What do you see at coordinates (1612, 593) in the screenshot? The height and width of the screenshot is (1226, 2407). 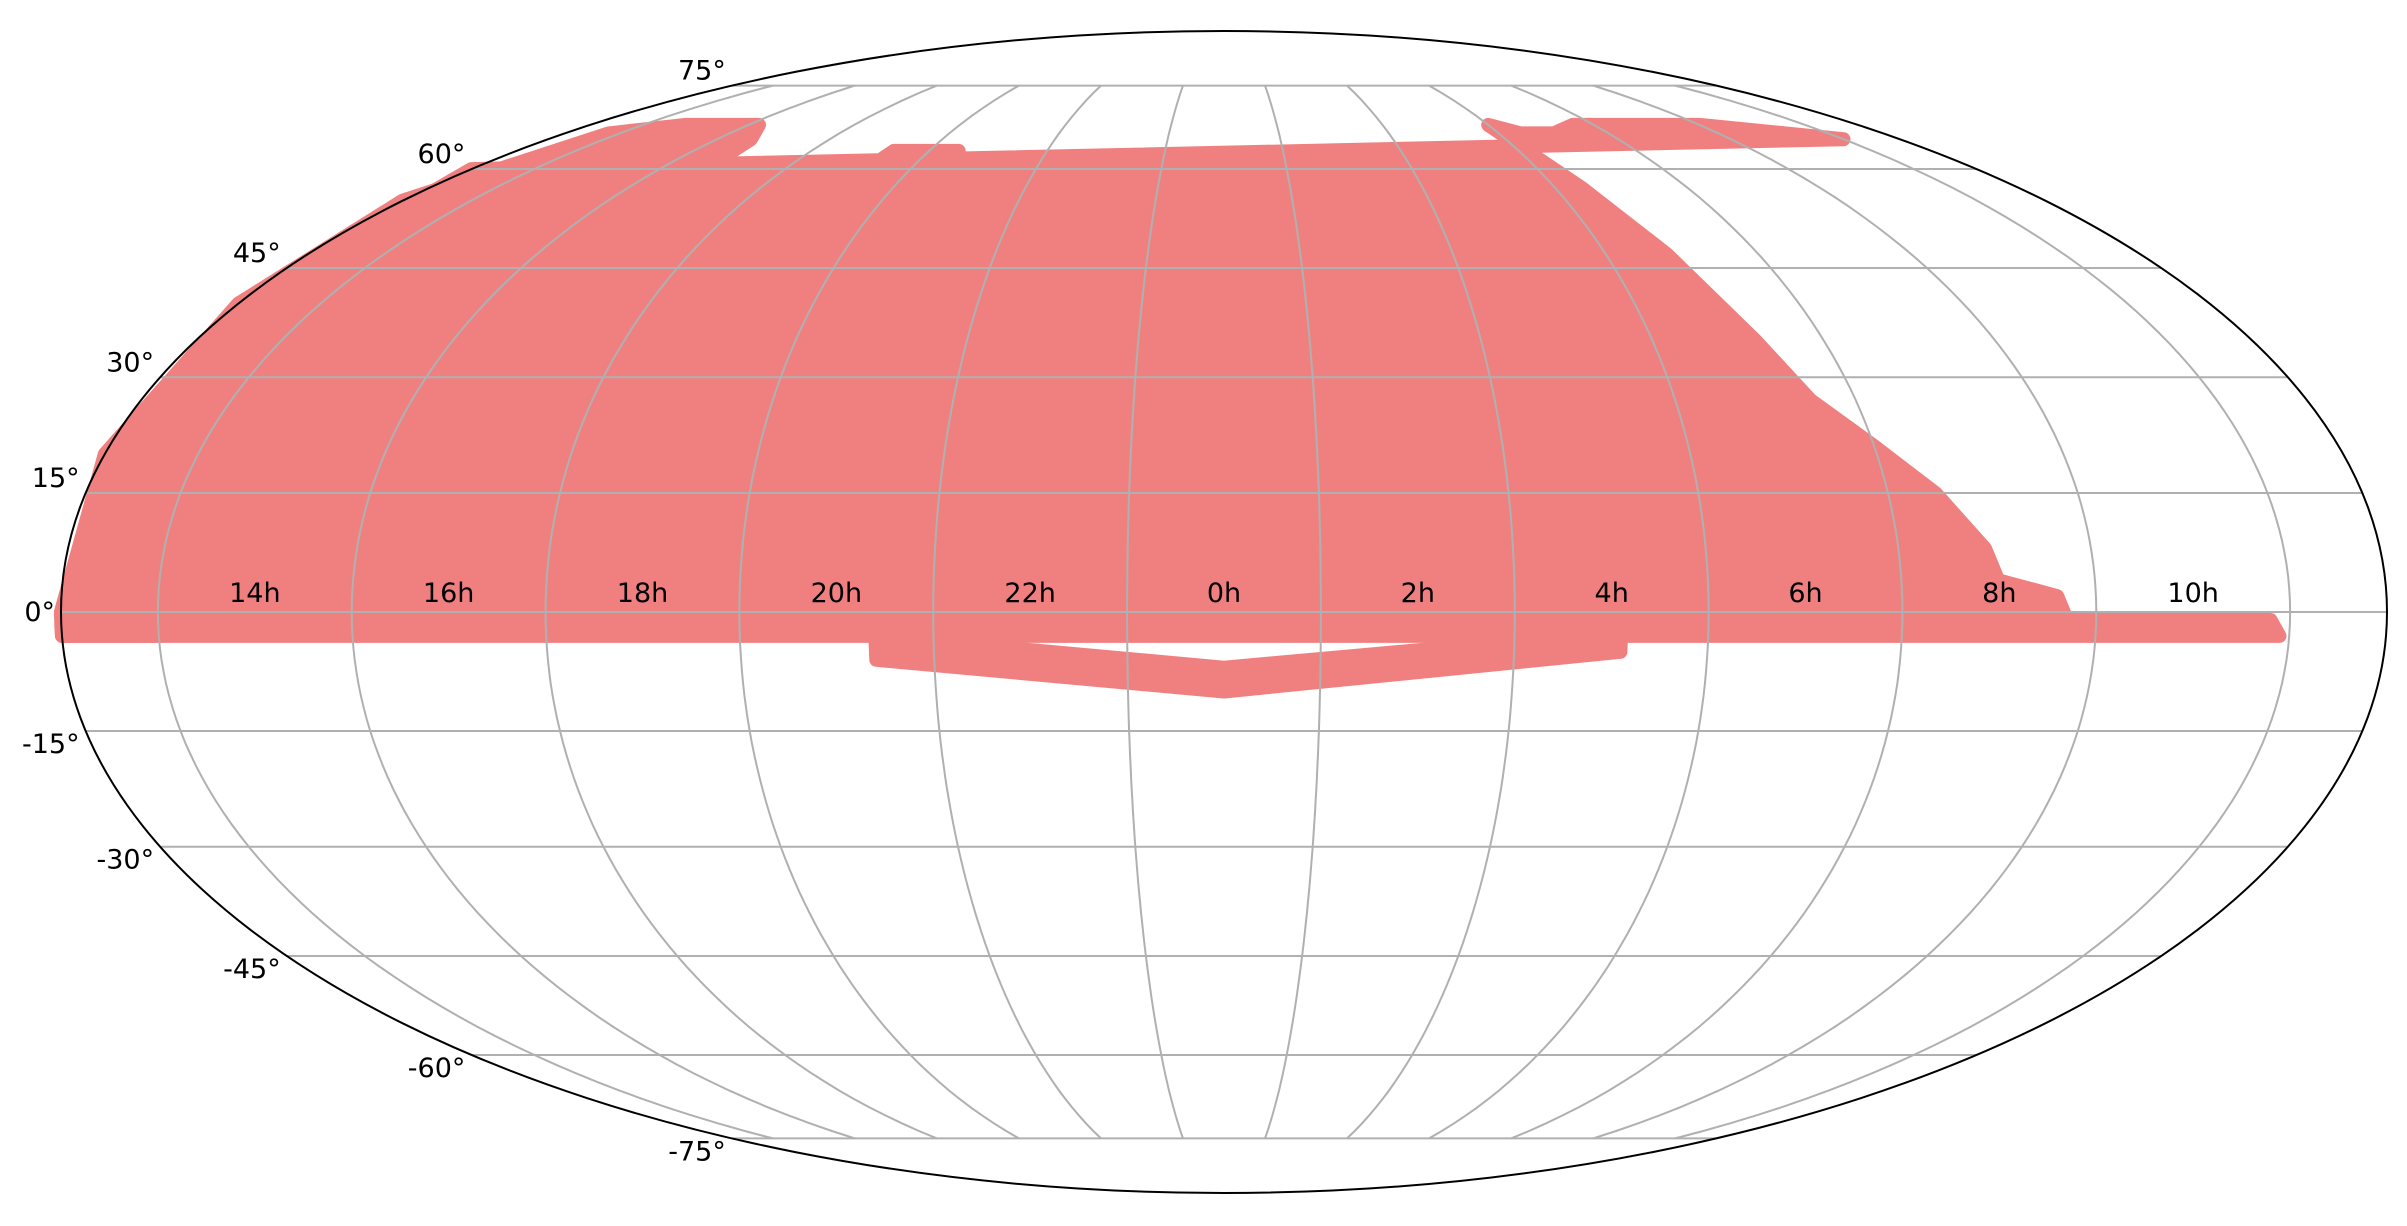 I see `ra-tick-label: 4h` at bounding box center [1612, 593].